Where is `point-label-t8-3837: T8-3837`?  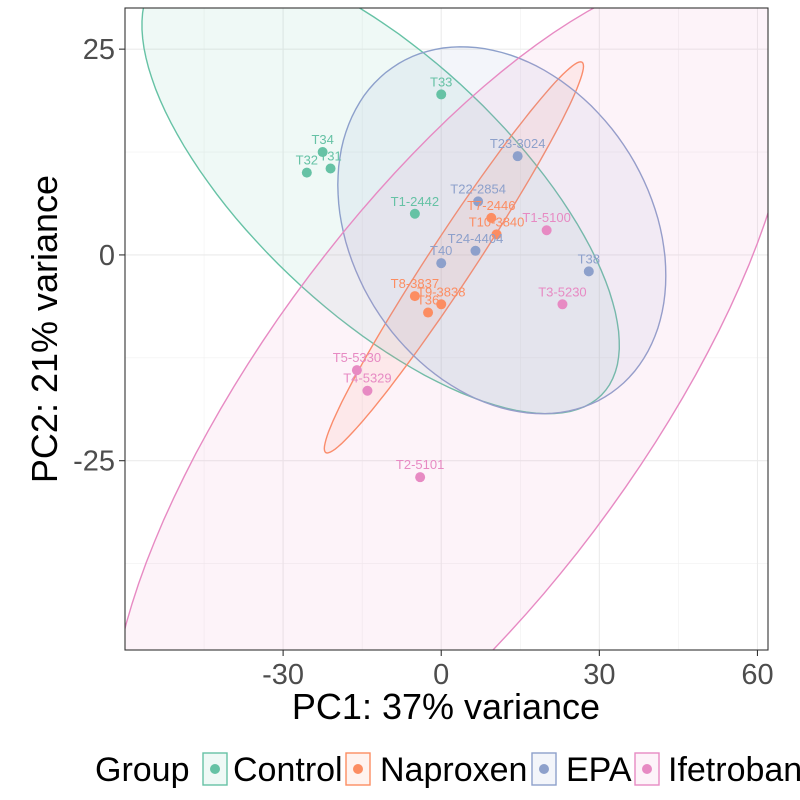
point-label-t8-3837: T8-3837 is located at coordinates (415, 283).